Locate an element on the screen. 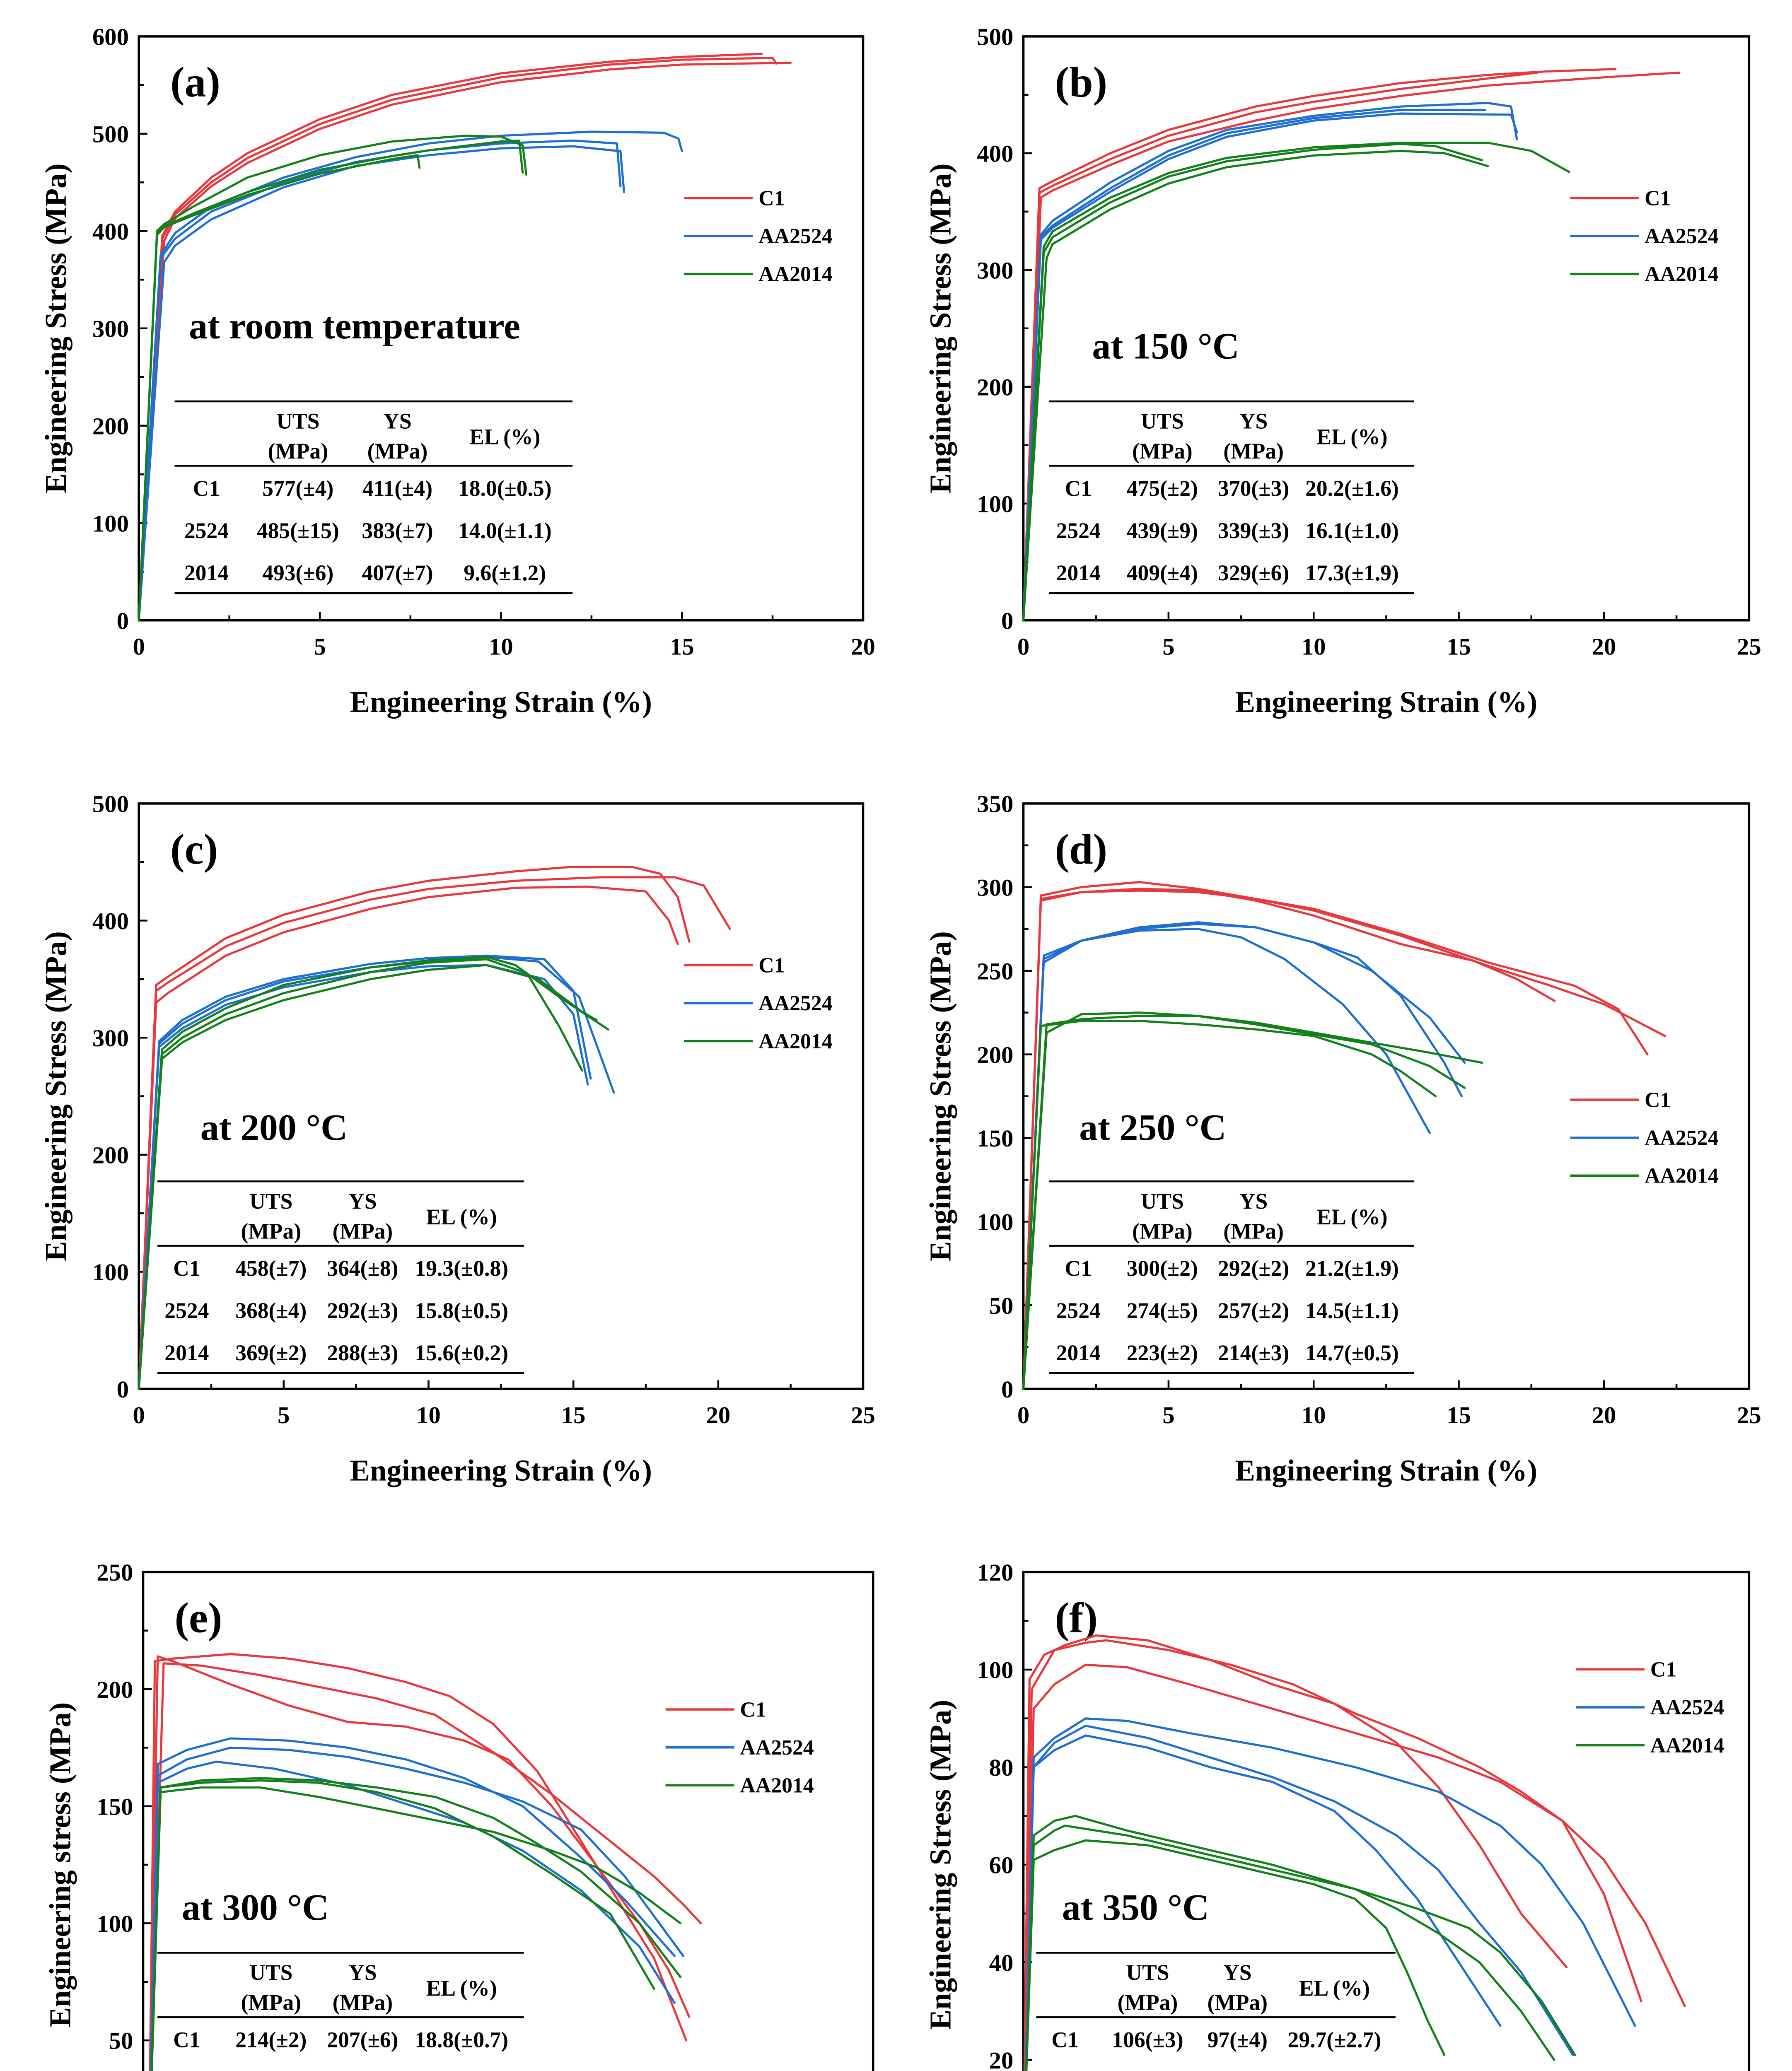 The image size is (1792, 2071). table-cell-uts: 223(±2) is located at coordinates (1162, 1353).